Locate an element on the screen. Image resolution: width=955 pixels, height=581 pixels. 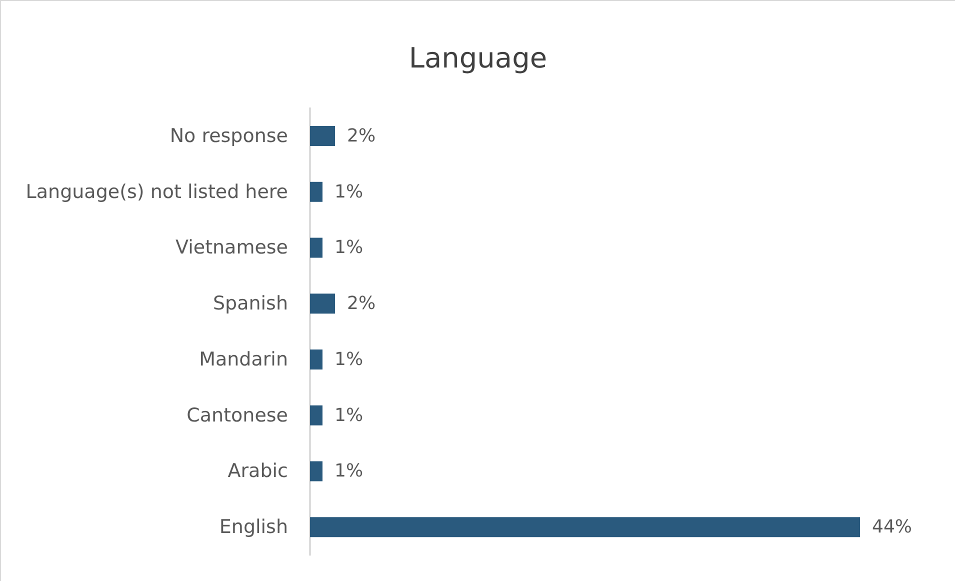
y-tick-label: English is located at coordinates (253, 527).